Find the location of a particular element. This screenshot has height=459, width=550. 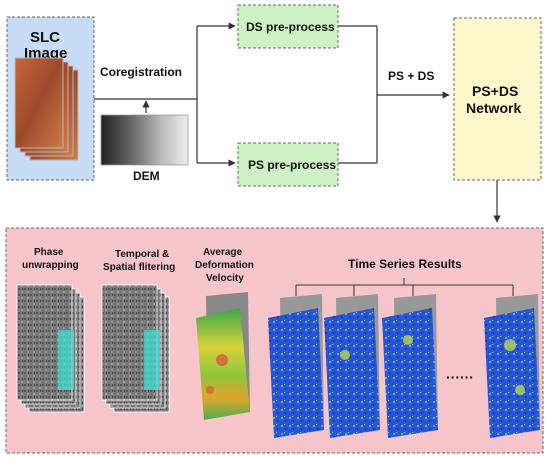

slc-image-stack is located at coordinates (46, 109).